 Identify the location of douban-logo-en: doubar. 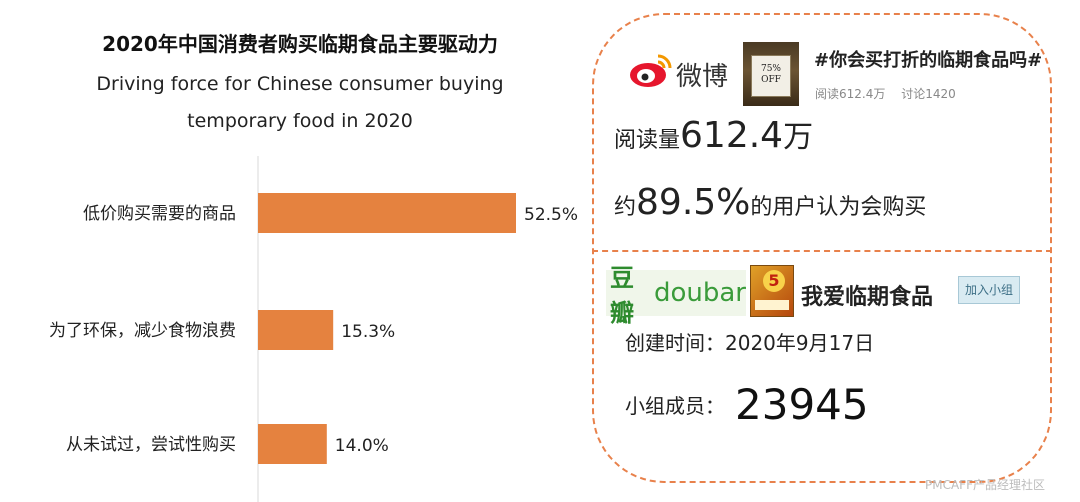
(699, 293).